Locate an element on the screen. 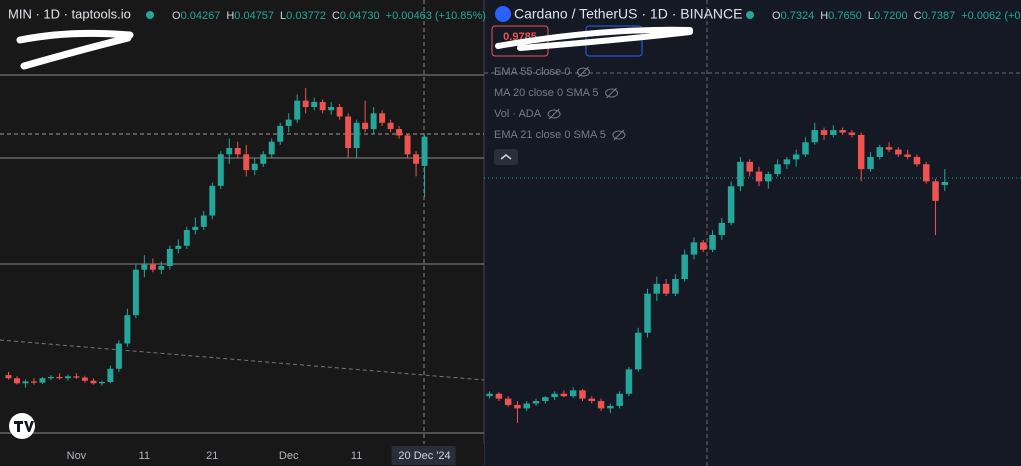  trend-line is located at coordinates (242, 360).